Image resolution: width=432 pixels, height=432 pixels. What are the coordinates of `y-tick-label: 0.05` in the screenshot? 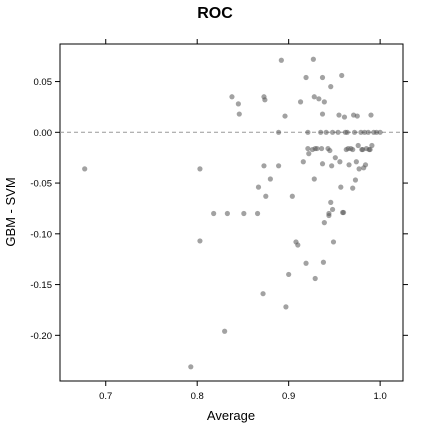 It's located at (43, 82).